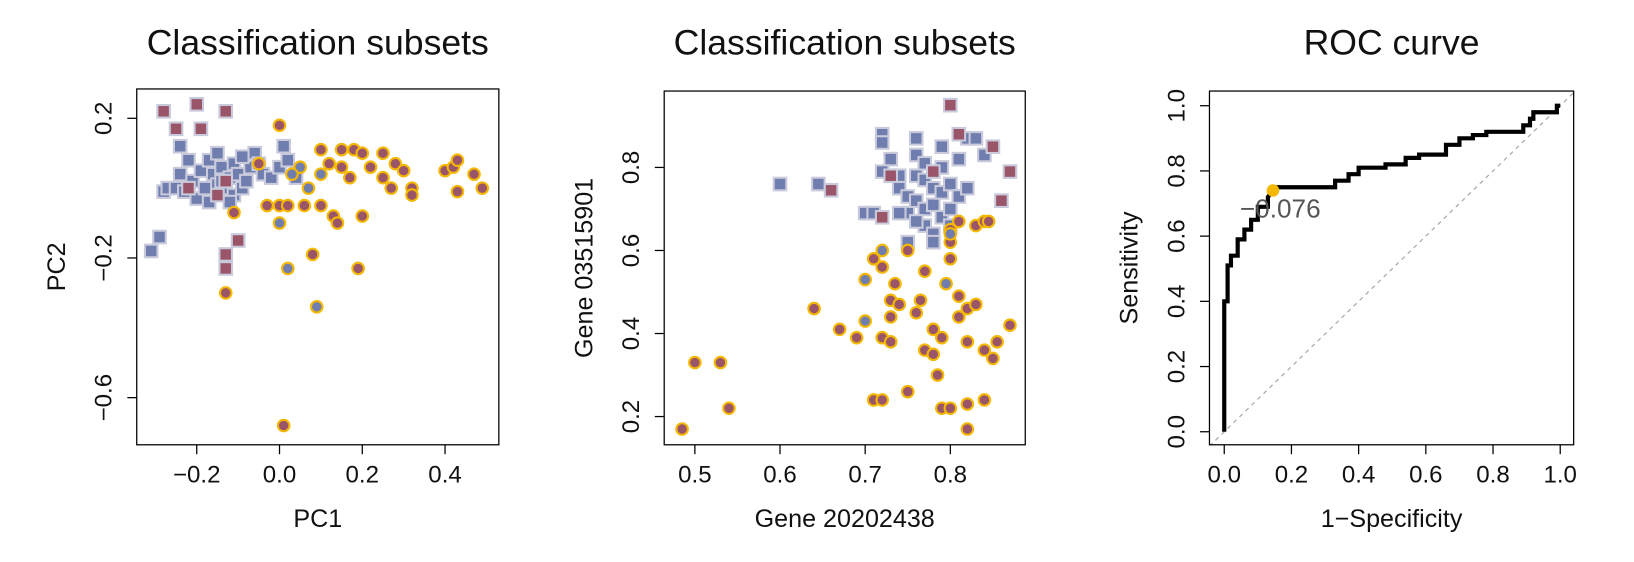 This screenshot has width=1634, height=562. Describe the element at coordinates (279, 475) in the screenshot. I see `x-tick-label: 0.0` at that location.